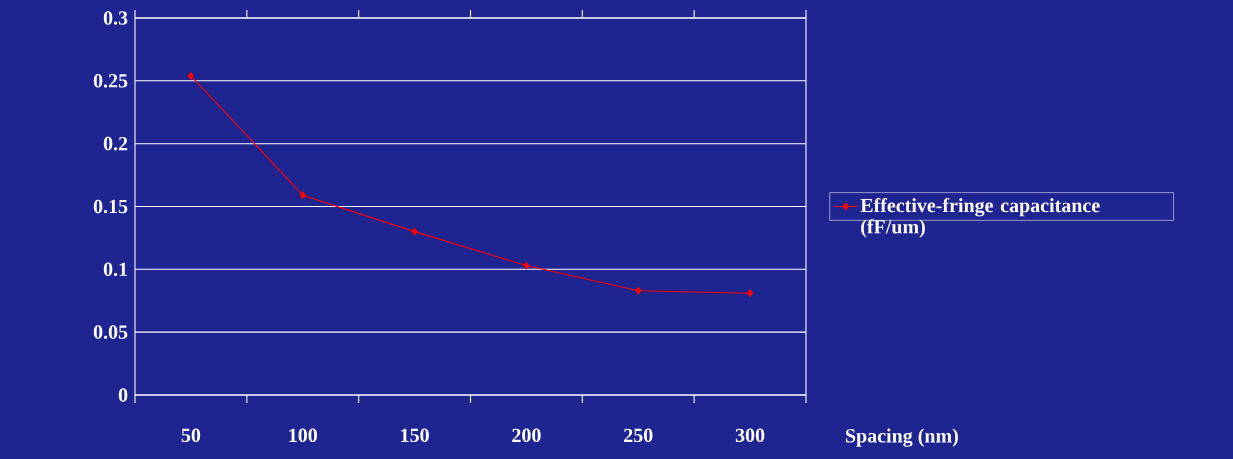 Image resolution: width=1233 pixels, height=459 pixels. I want to click on x-tick-label: 100, so click(303, 435).